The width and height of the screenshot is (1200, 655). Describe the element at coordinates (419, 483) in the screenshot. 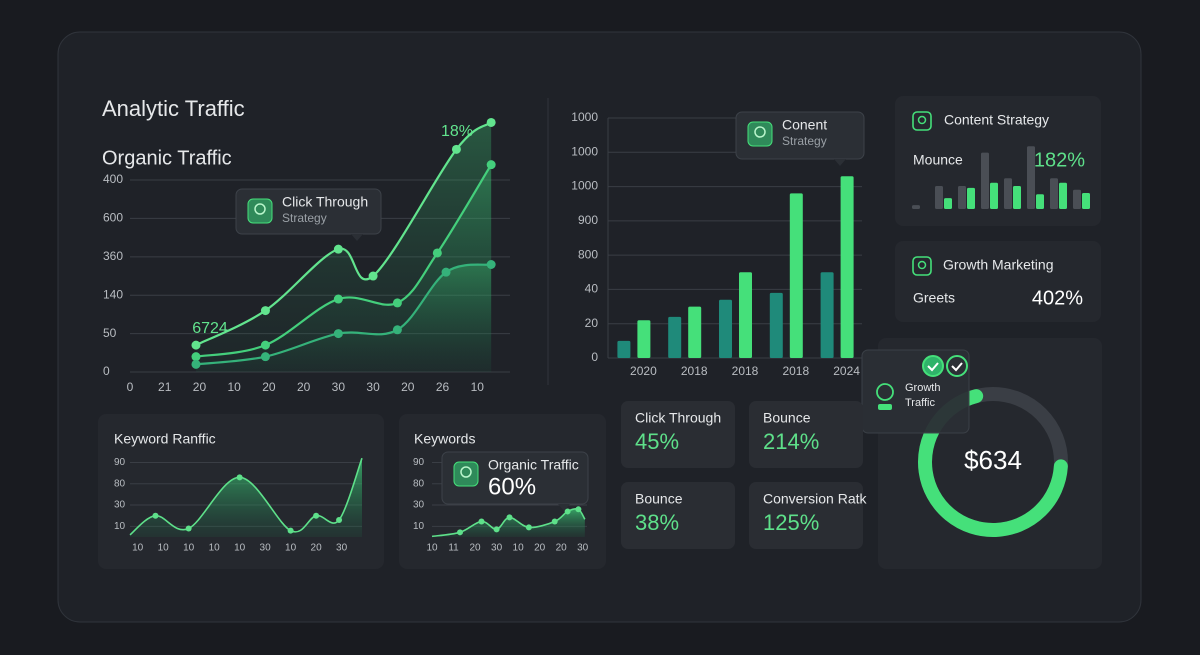

I see `y-tick-label: 80` at that location.